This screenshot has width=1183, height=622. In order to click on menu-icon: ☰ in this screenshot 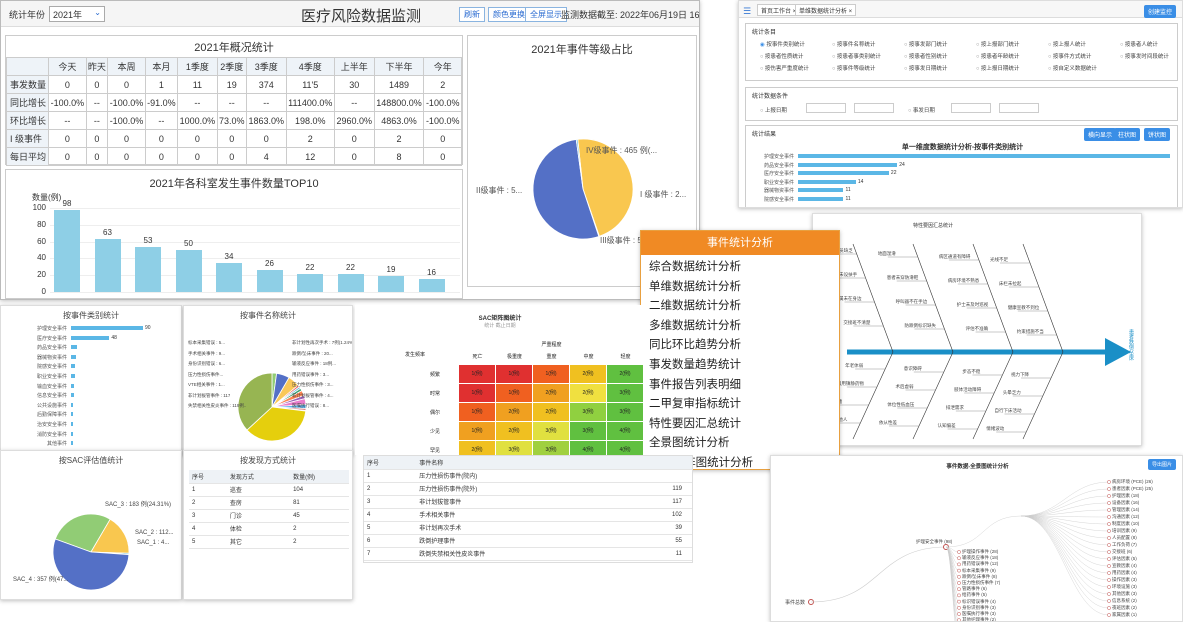, I will do `click(747, 11)`.